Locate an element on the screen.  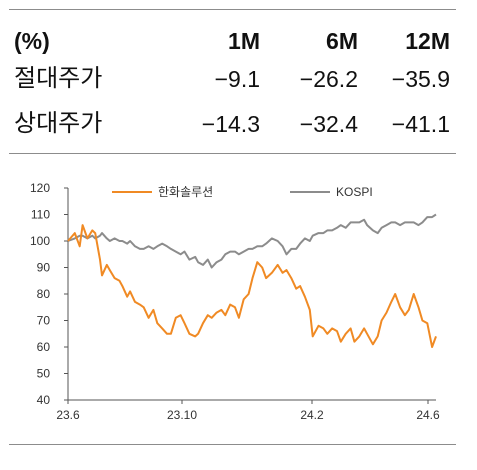
cell-relative-12m: −41.1 is located at coordinates (420, 124).